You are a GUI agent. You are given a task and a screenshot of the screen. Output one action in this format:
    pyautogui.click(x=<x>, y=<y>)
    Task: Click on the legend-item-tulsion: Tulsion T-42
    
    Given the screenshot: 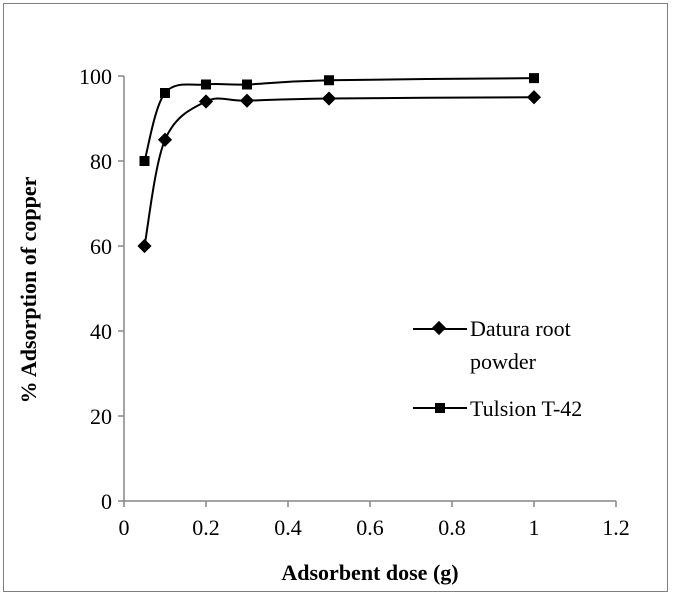 What is the action you would take?
    pyautogui.click(x=497, y=408)
    